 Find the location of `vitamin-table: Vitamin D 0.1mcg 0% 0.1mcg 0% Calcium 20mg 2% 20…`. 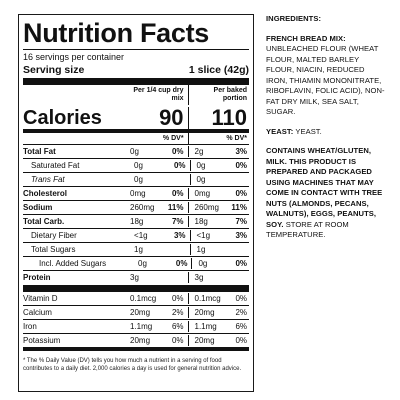

vitamin-table: Vitamin D 0.1mcg 0% 0.1mcg 0% Calcium 20mg 2% 20… is located at coordinates (136, 319).